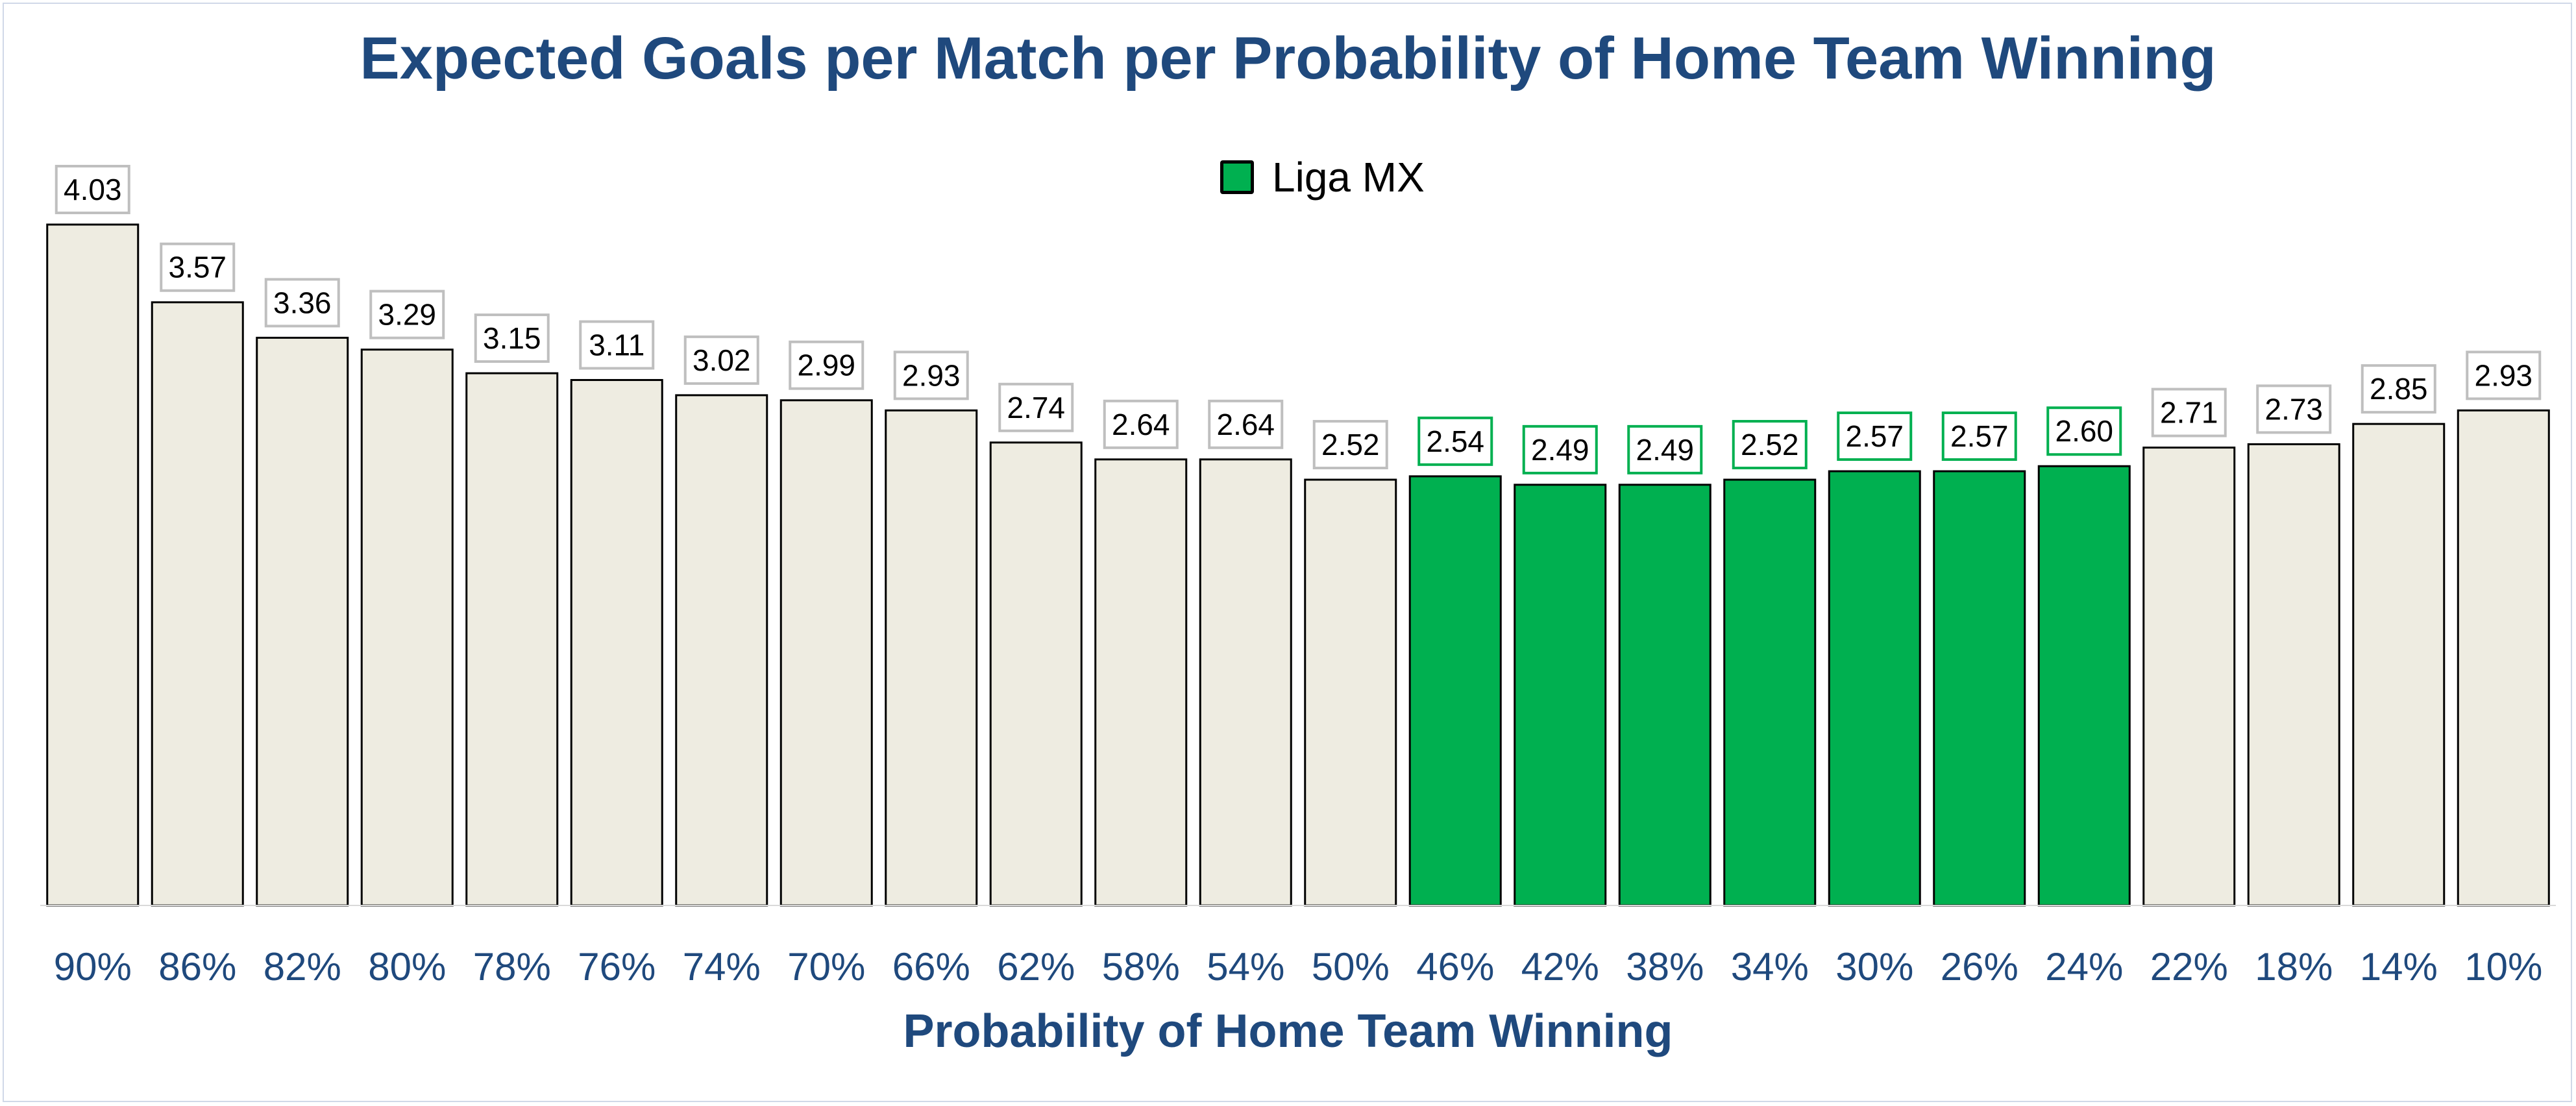 Image resolution: width=2576 pixels, height=1106 pixels. I want to click on x-tick-label: 76%, so click(617, 967).